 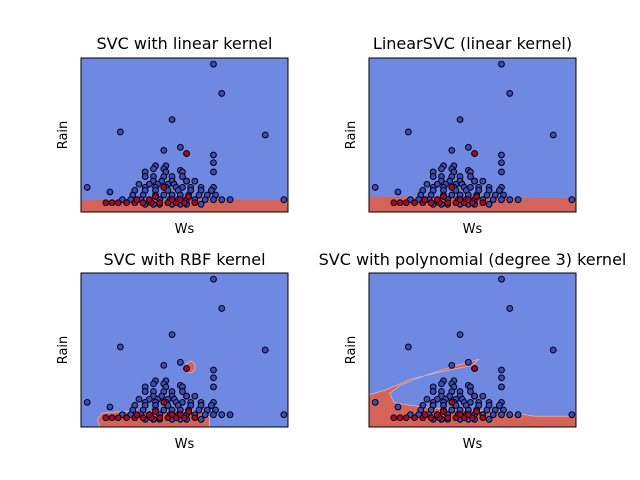 I want to click on chart-title: SVC with polynomial (degree 3) kernel, so click(x=473, y=259).